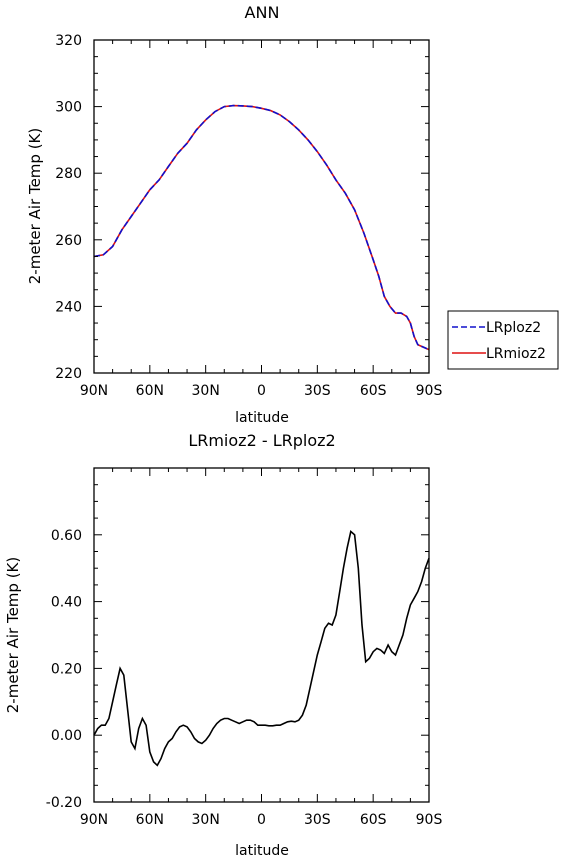  What do you see at coordinates (66, 669) in the screenshot?
I see `y-tick-label: 0.20` at bounding box center [66, 669].